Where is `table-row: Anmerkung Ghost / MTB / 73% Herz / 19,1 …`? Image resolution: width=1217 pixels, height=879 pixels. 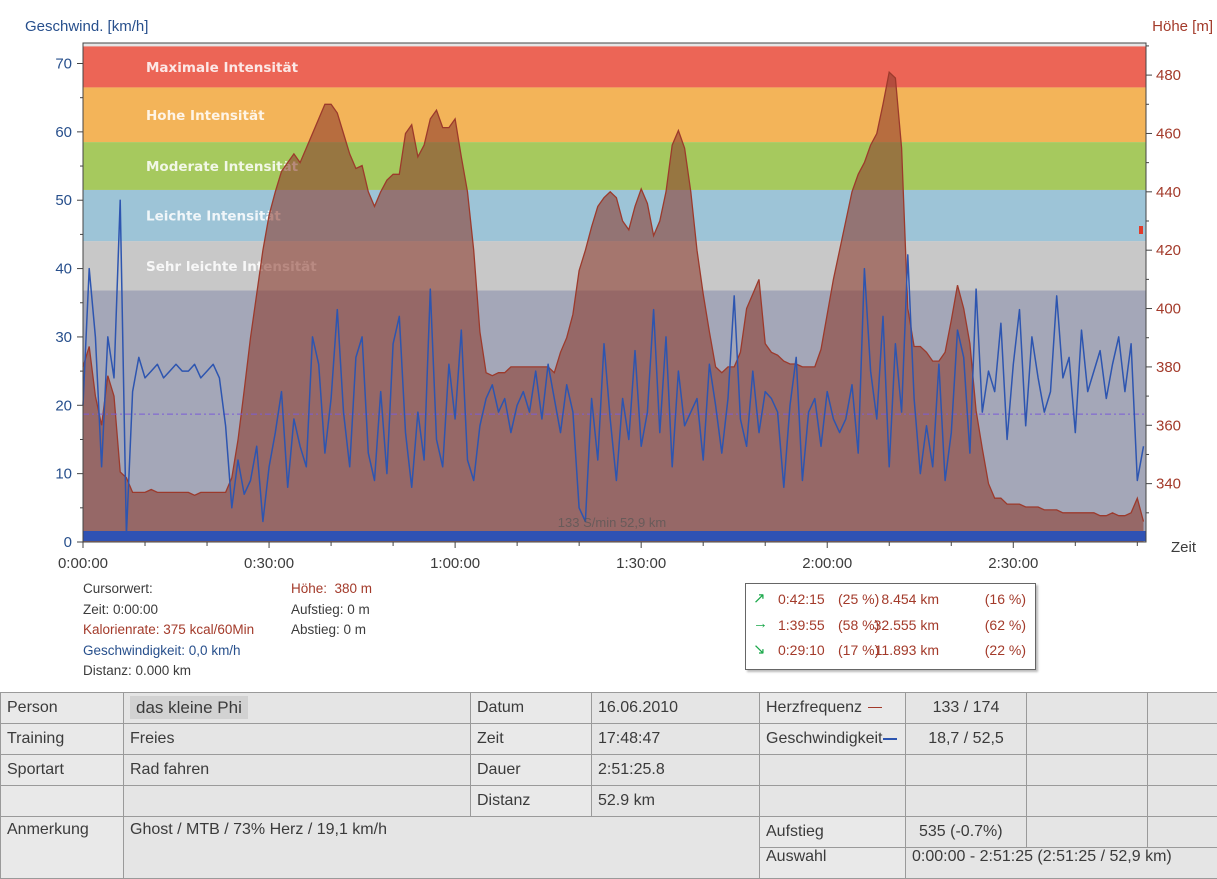
table-row: Anmerkung Ghost / MTB / 73% Herz / 19,1 … is located at coordinates (609, 832).